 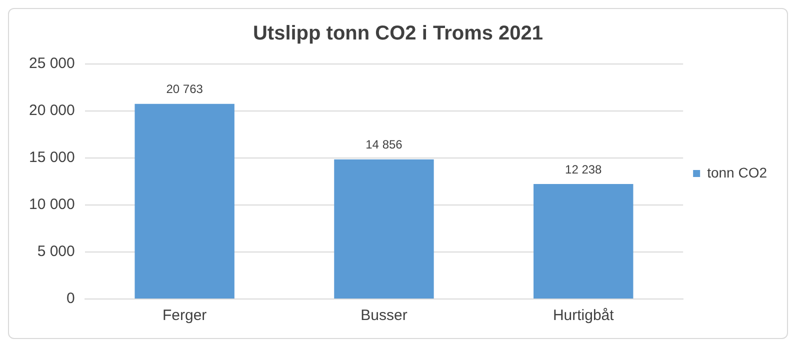 What do you see at coordinates (384, 315) in the screenshot?
I see `x-tick-label: Busser` at bounding box center [384, 315].